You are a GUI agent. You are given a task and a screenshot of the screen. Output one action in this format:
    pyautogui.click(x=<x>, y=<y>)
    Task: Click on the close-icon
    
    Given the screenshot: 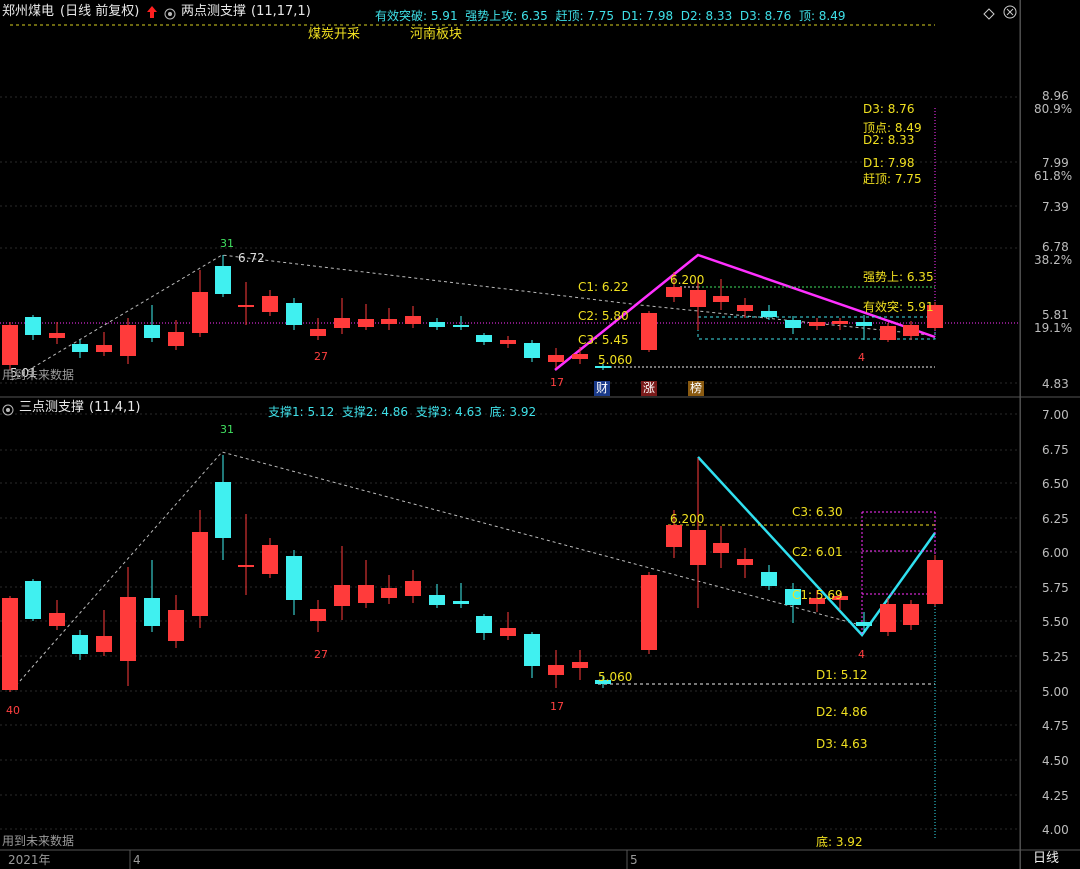 What is the action you would take?
    pyautogui.click(x=1010, y=11)
    